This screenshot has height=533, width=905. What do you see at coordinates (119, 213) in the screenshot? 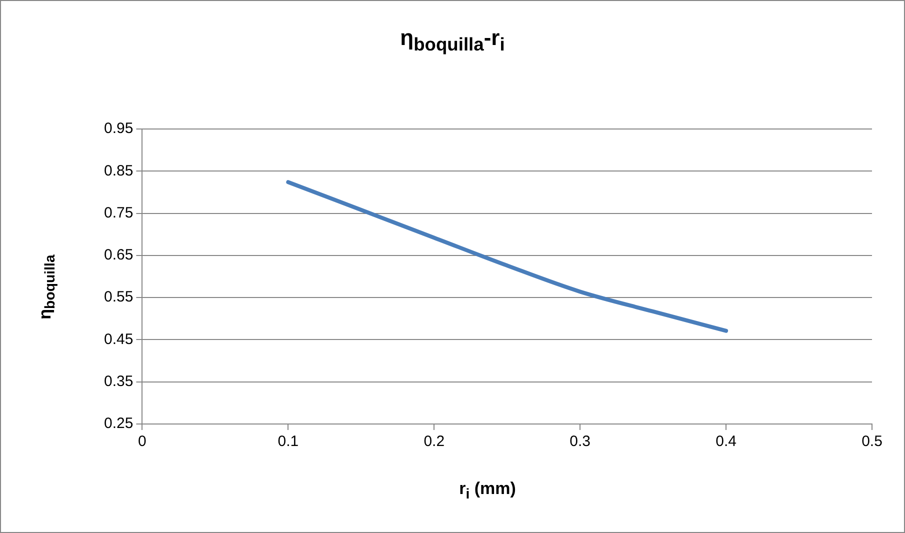
I see `y-tick-label: 0.75` at bounding box center [119, 213].